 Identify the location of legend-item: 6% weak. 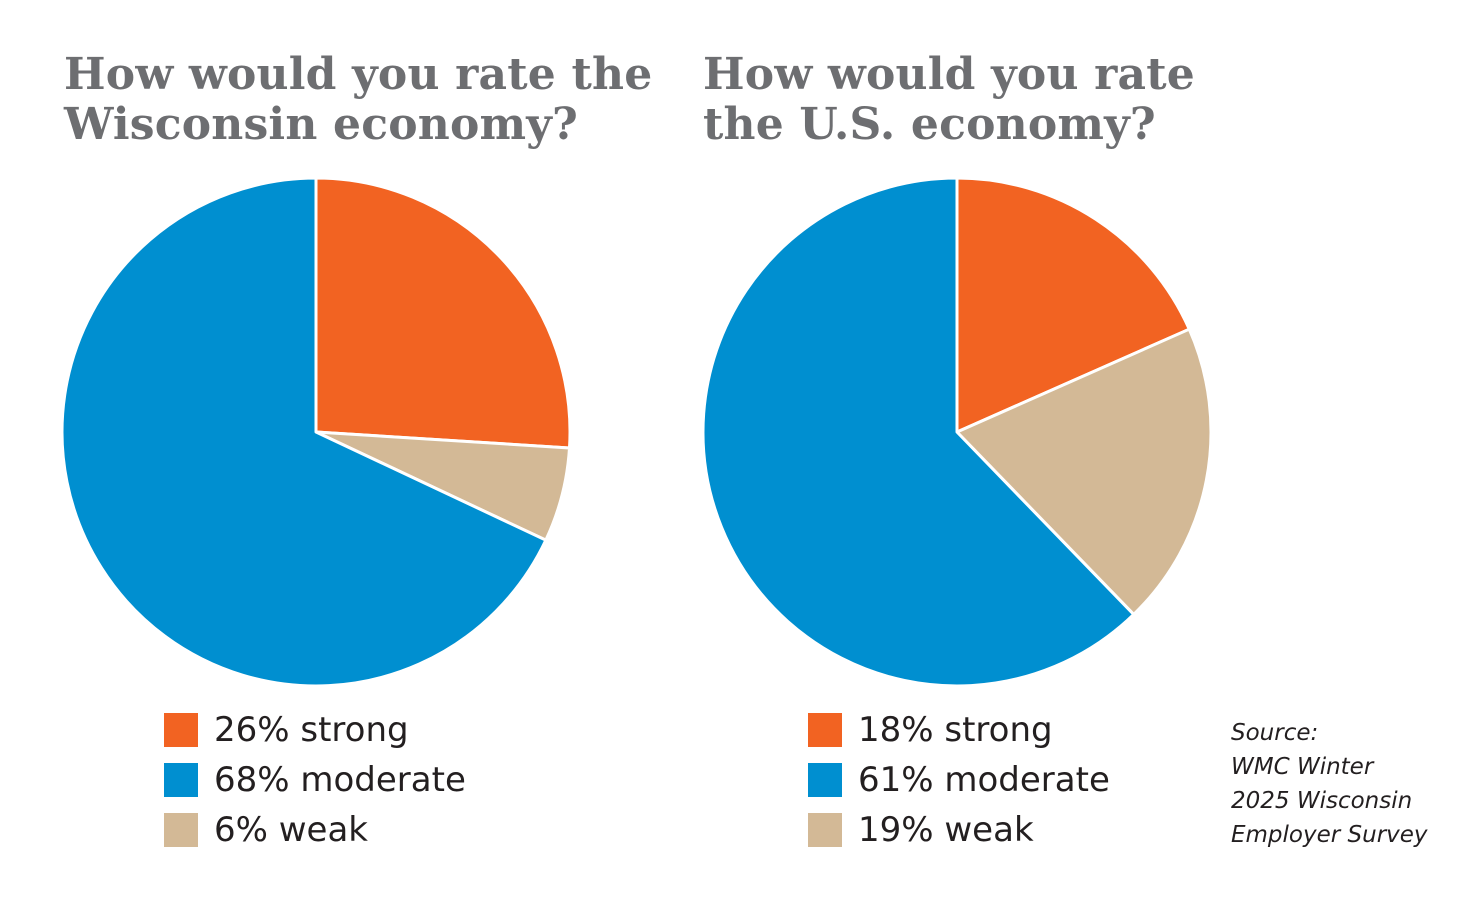
(315, 830).